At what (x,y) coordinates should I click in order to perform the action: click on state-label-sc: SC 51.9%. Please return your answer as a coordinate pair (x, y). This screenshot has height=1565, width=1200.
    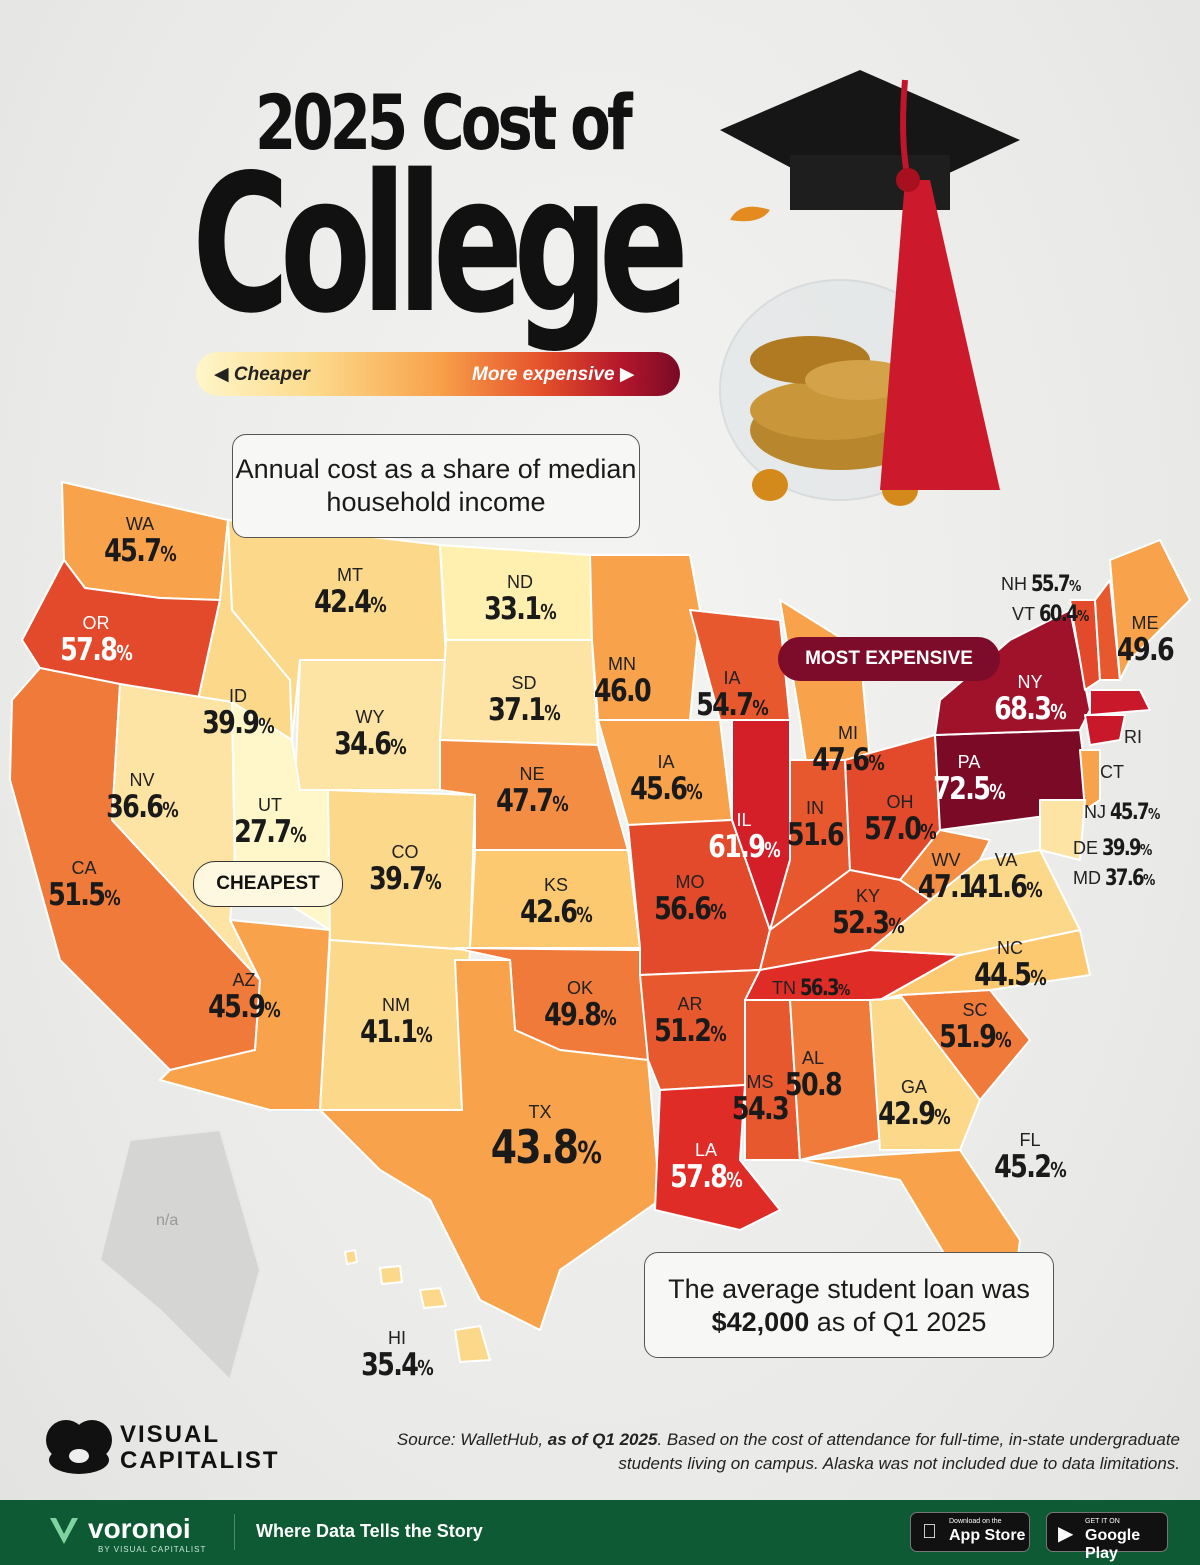
    Looking at the image, I should click on (975, 1028).